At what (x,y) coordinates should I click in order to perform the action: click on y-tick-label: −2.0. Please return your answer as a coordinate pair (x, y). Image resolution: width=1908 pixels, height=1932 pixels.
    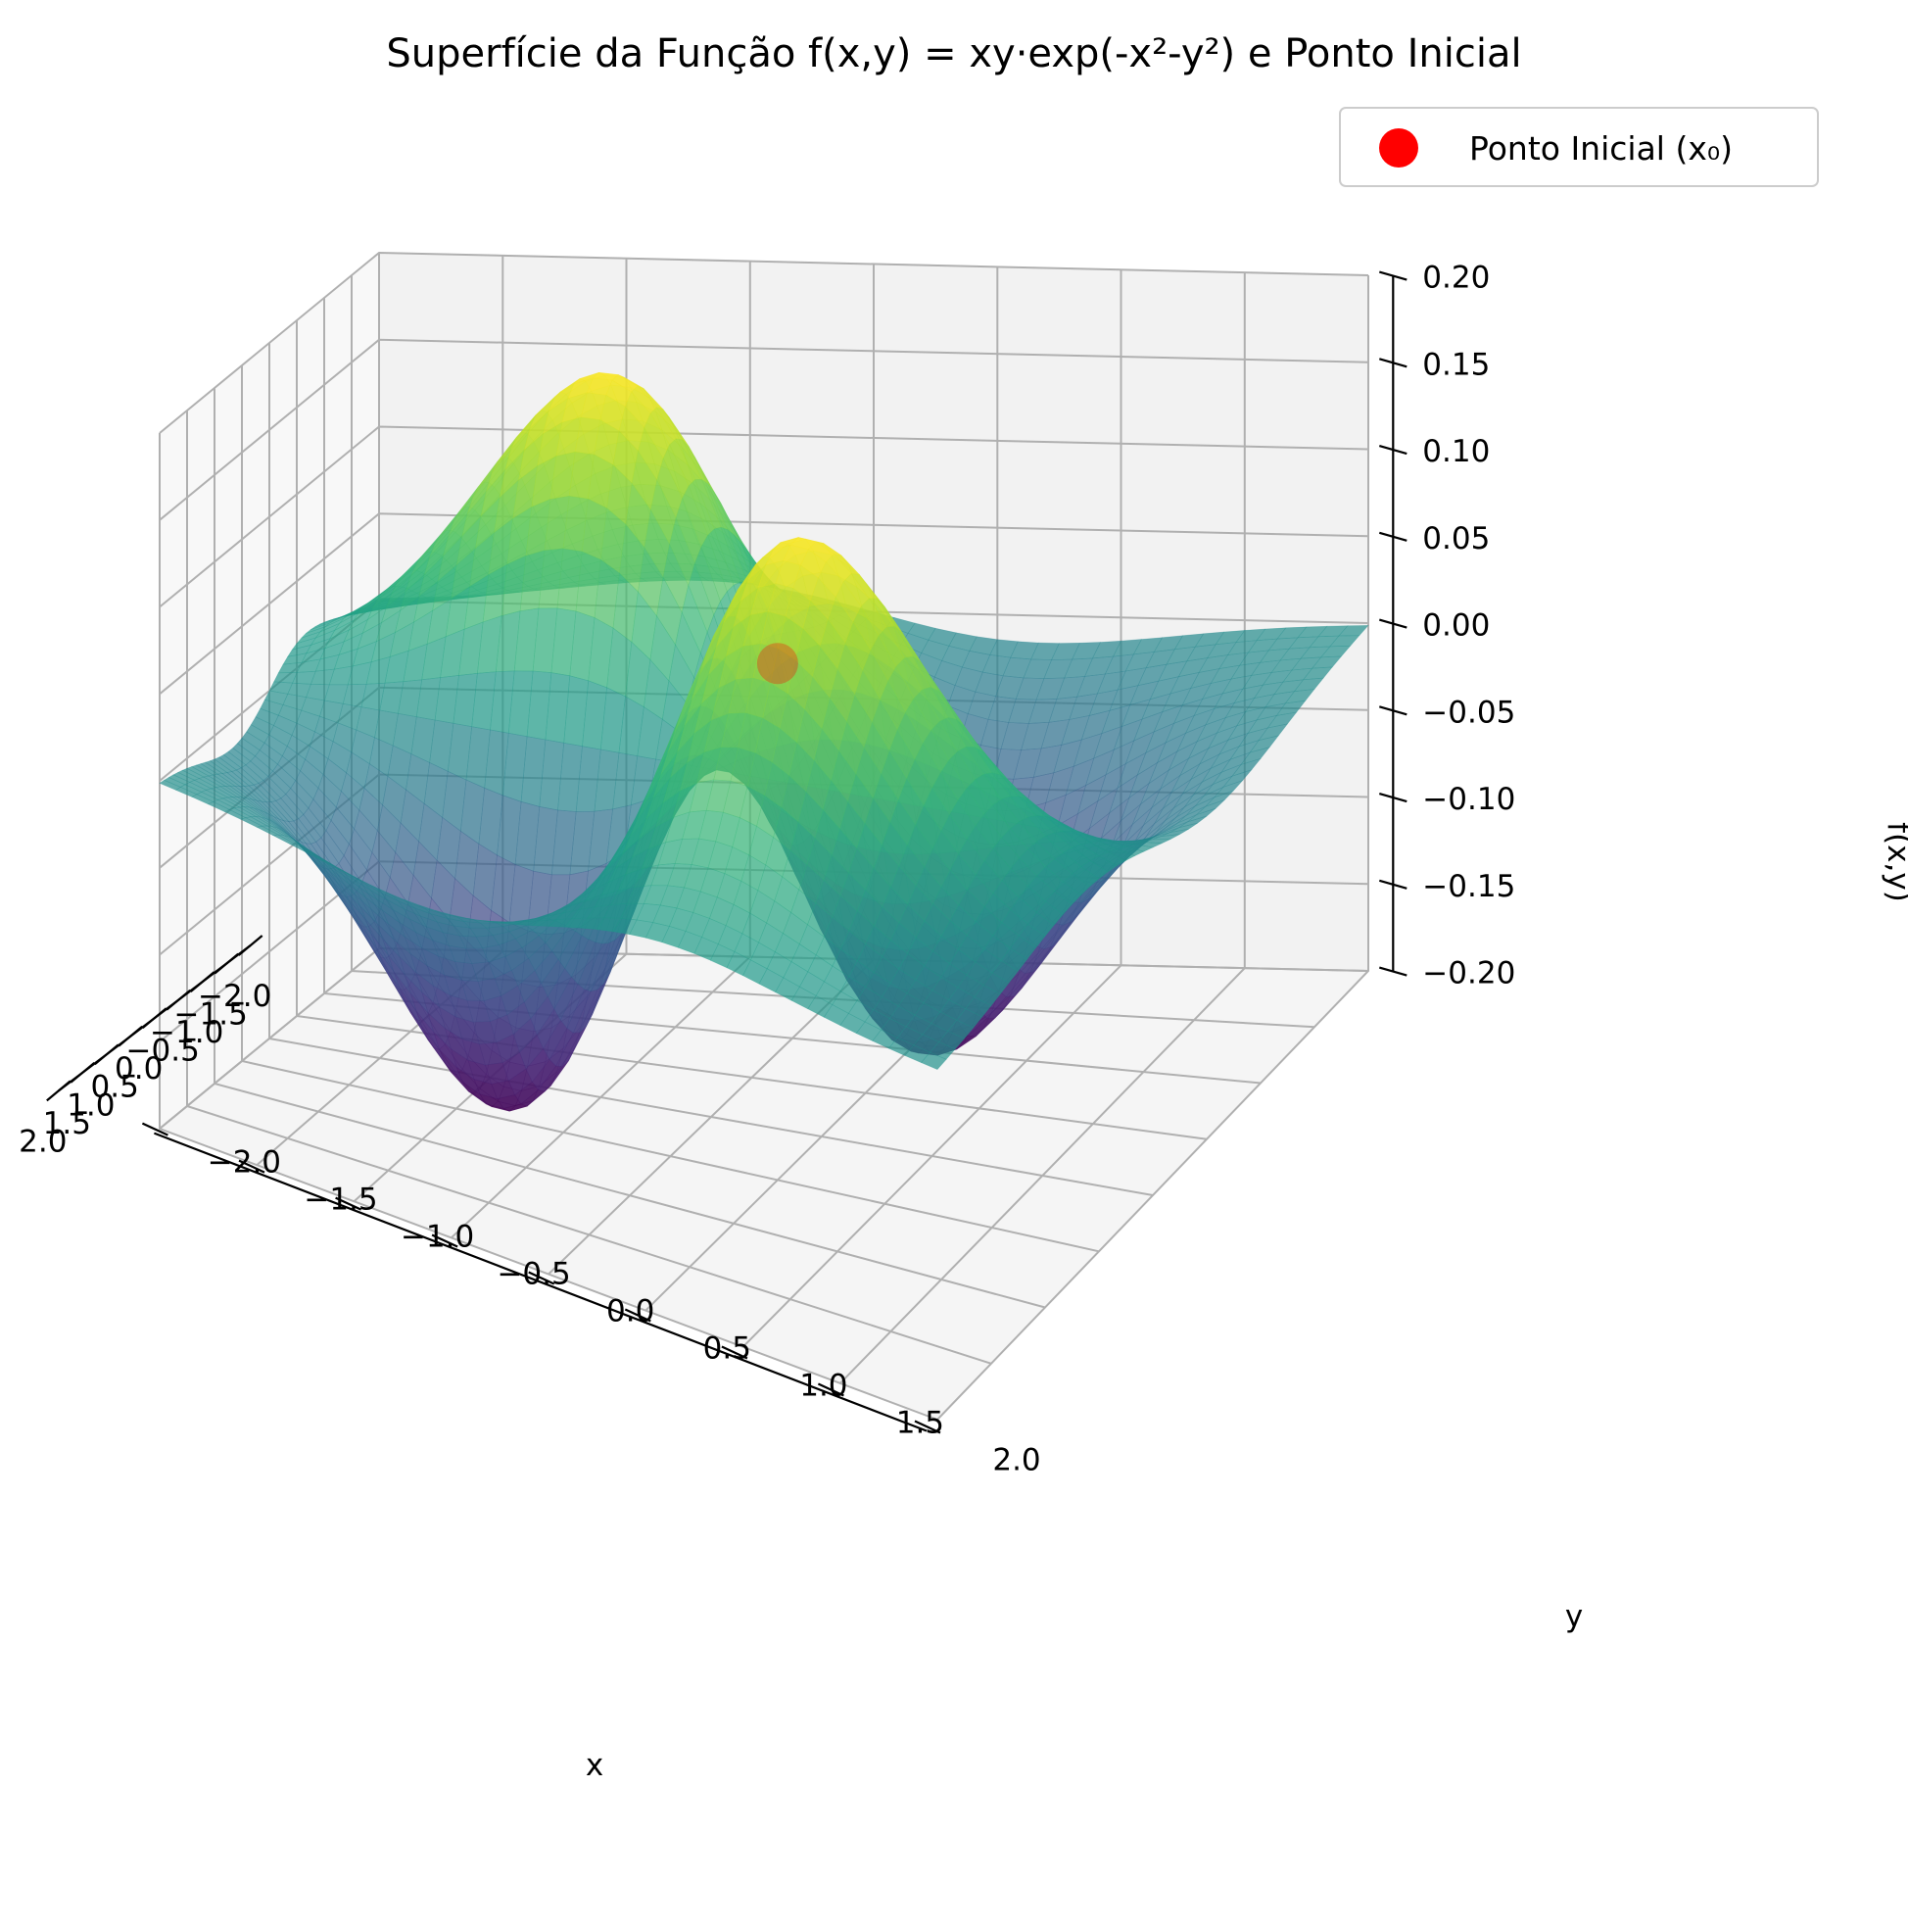
    Looking at the image, I should click on (244, 1163).